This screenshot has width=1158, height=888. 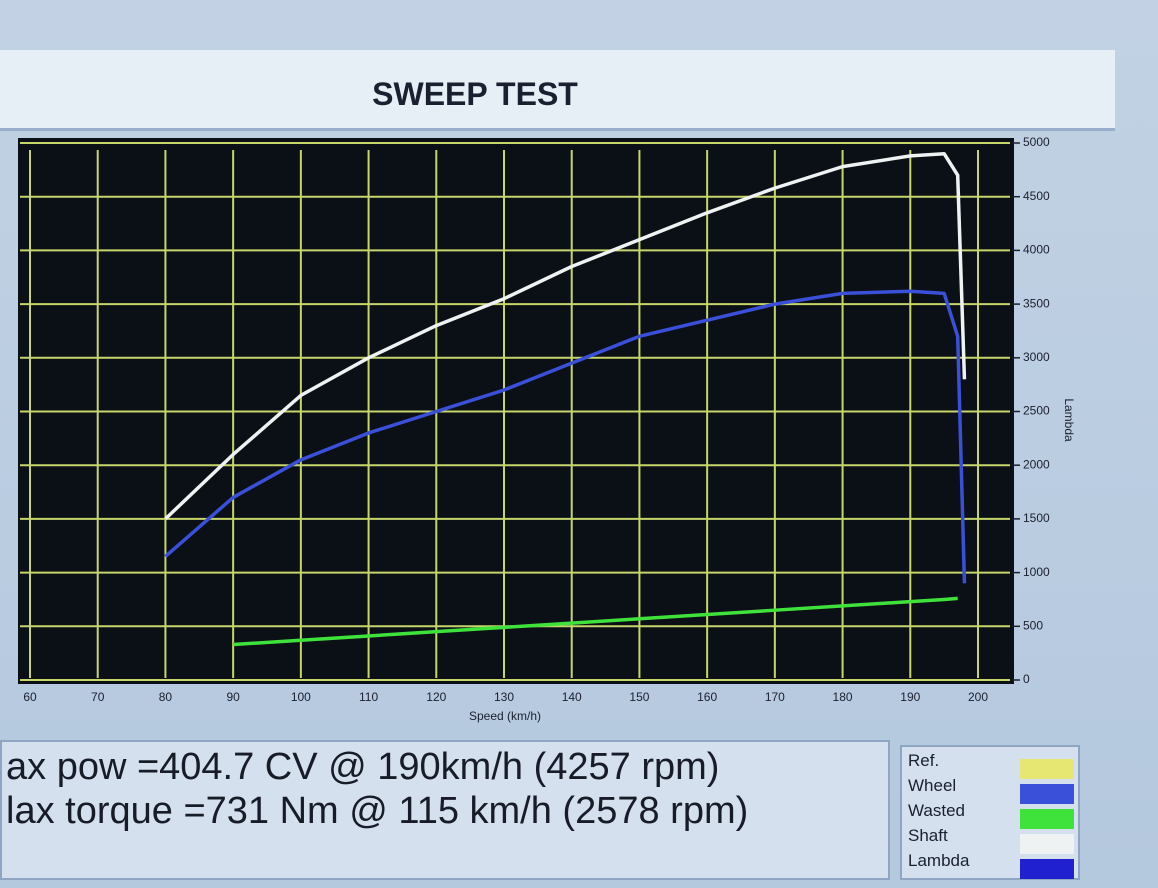 What do you see at coordinates (301, 697) in the screenshot?
I see `x-tick-label: 100` at bounding box center [301, 697].